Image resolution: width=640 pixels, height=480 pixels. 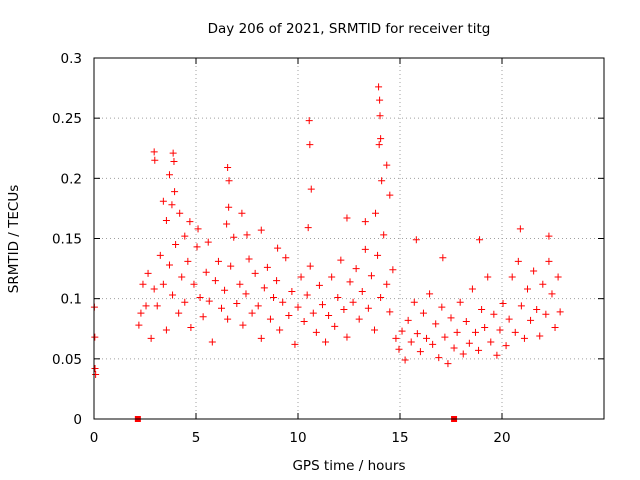 I want to click on x-axis-label: GPS time / hours, so click(x=348, y=466).